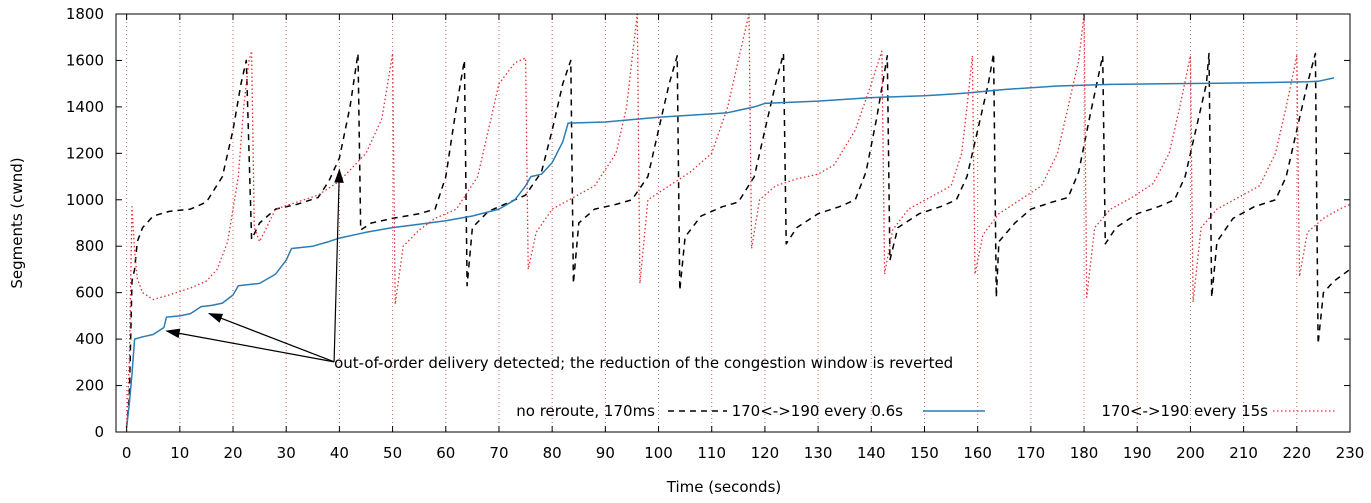 The height and width of the screenshot is (503, 1371). Describe the element at coordinates (232, 453) in the screenshot. I see `x-tick-label: 20` at that location.